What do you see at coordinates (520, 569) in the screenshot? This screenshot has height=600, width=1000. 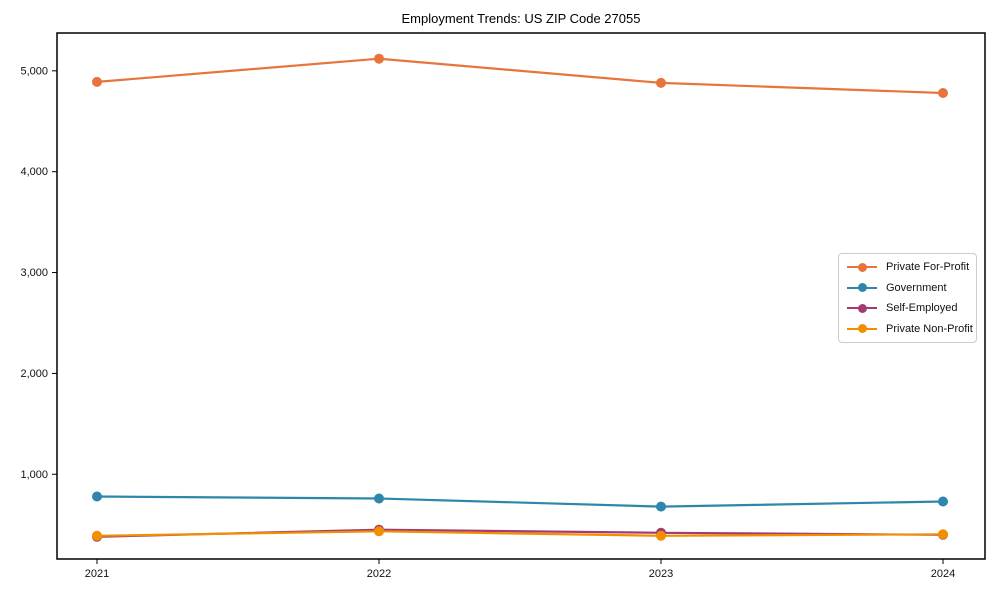 I see `x-axis: 2021 2022 2023 2024` at bounding box center [520, 569].